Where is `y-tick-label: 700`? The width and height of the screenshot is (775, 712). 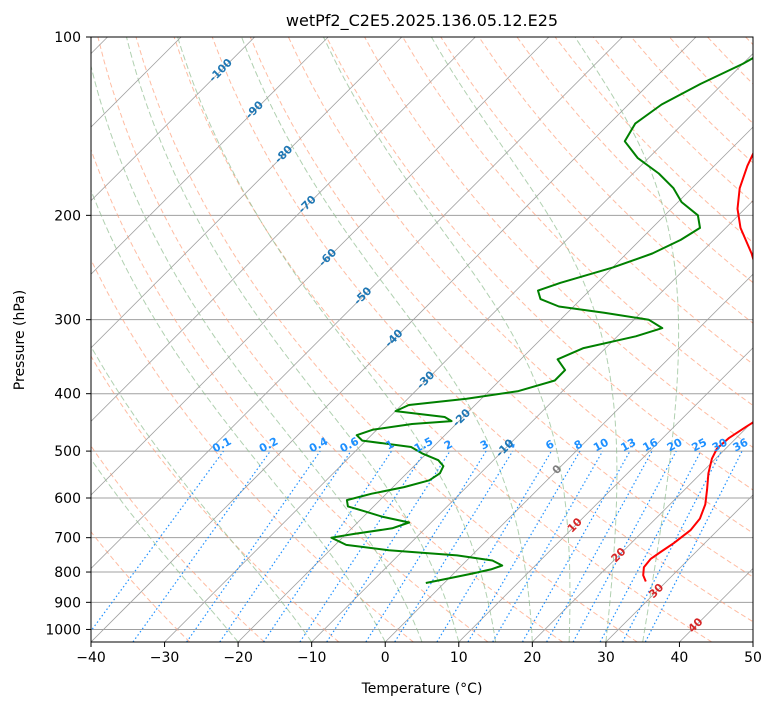
y-tick-label: 700 is located at coordinates (67, 539).